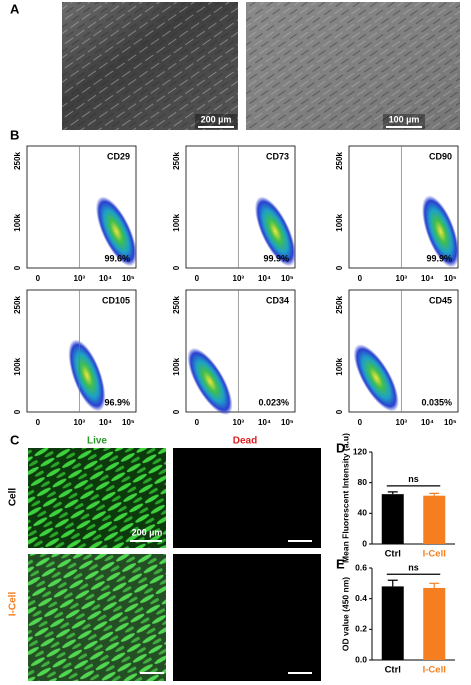 Image resolution: width=471 pixels, height=685 pixels. I want to click on y-tick-label: 0.2, so click(361, 629).